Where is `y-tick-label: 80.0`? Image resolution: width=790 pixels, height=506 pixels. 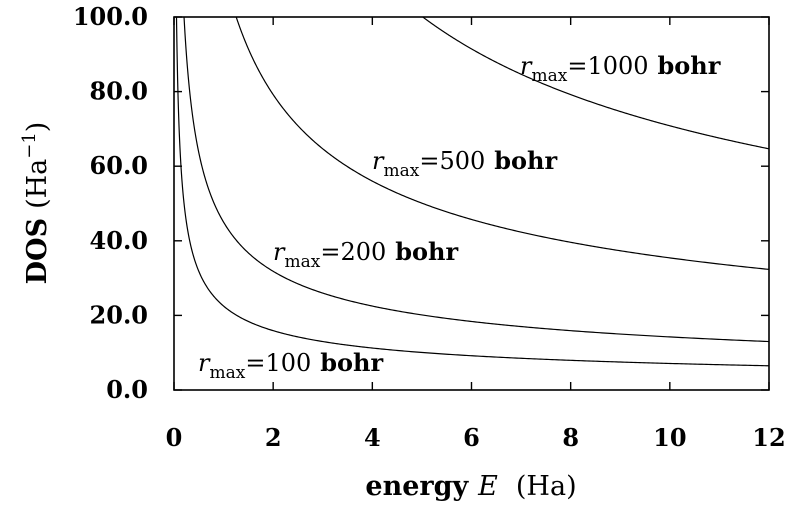 y-tick-label: 80.0 is located at coordinates (119, 91).